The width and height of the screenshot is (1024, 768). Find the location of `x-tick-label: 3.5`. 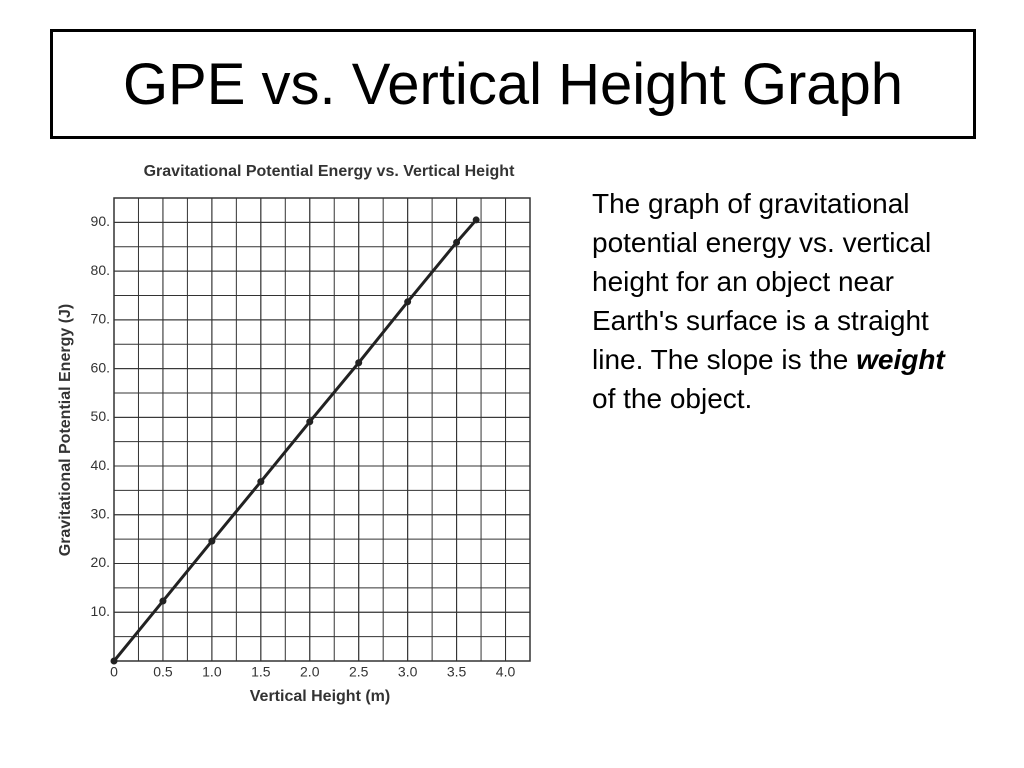

x-tick-label: 3.5 is located at coordinates (457, 672).